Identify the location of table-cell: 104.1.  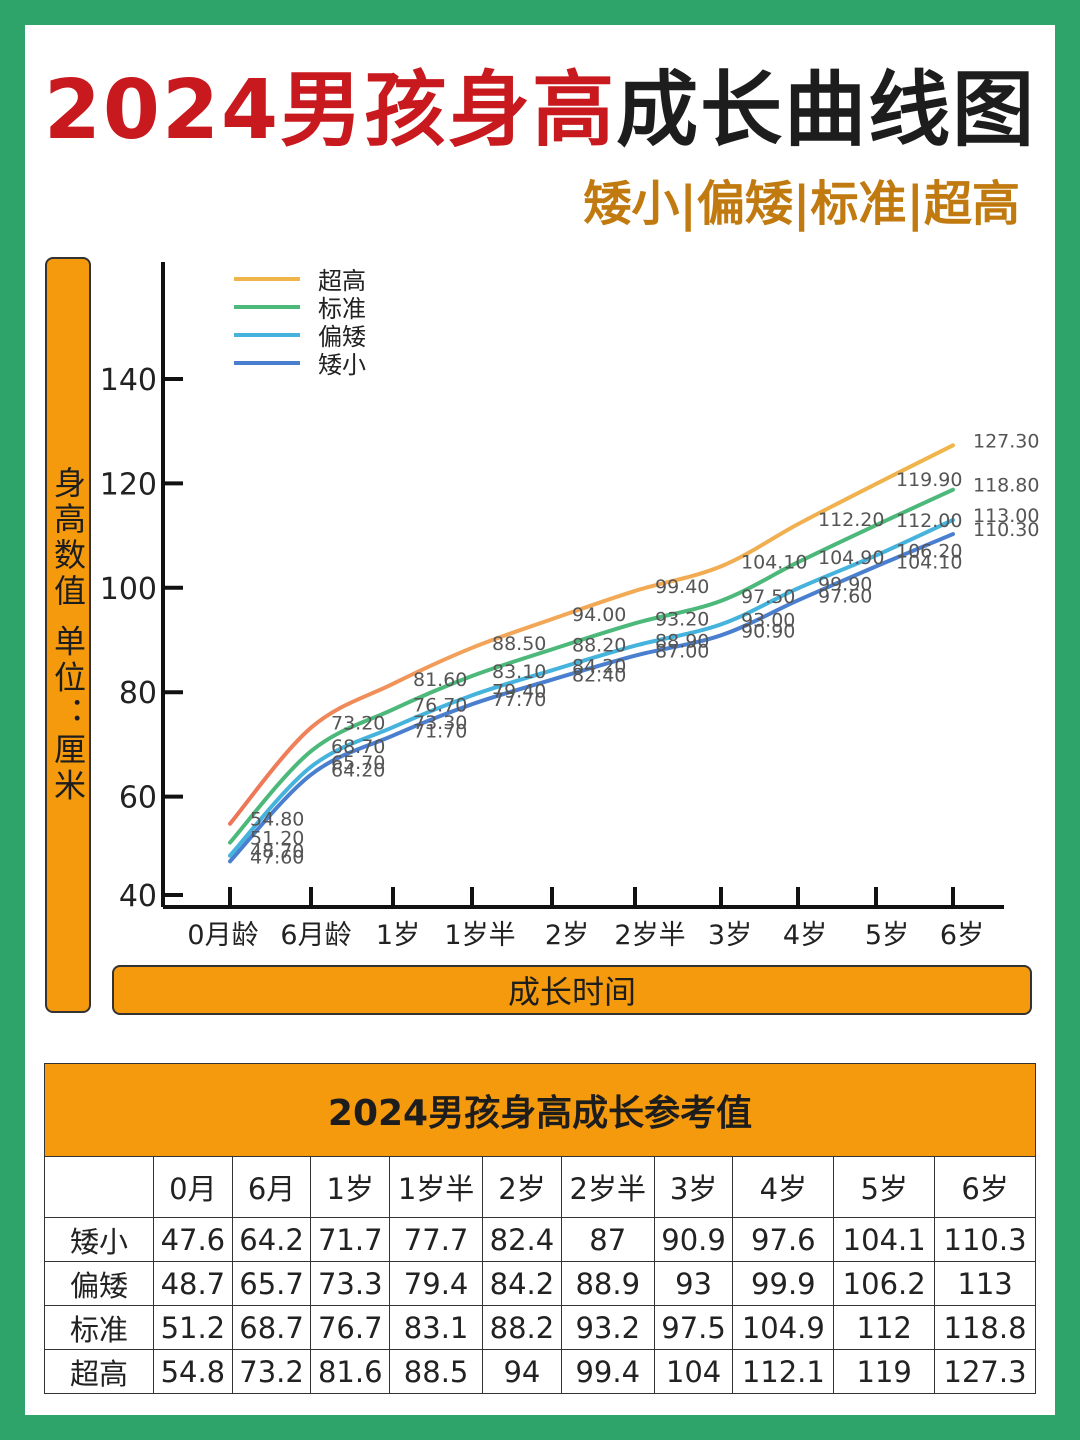
(884, 1239).